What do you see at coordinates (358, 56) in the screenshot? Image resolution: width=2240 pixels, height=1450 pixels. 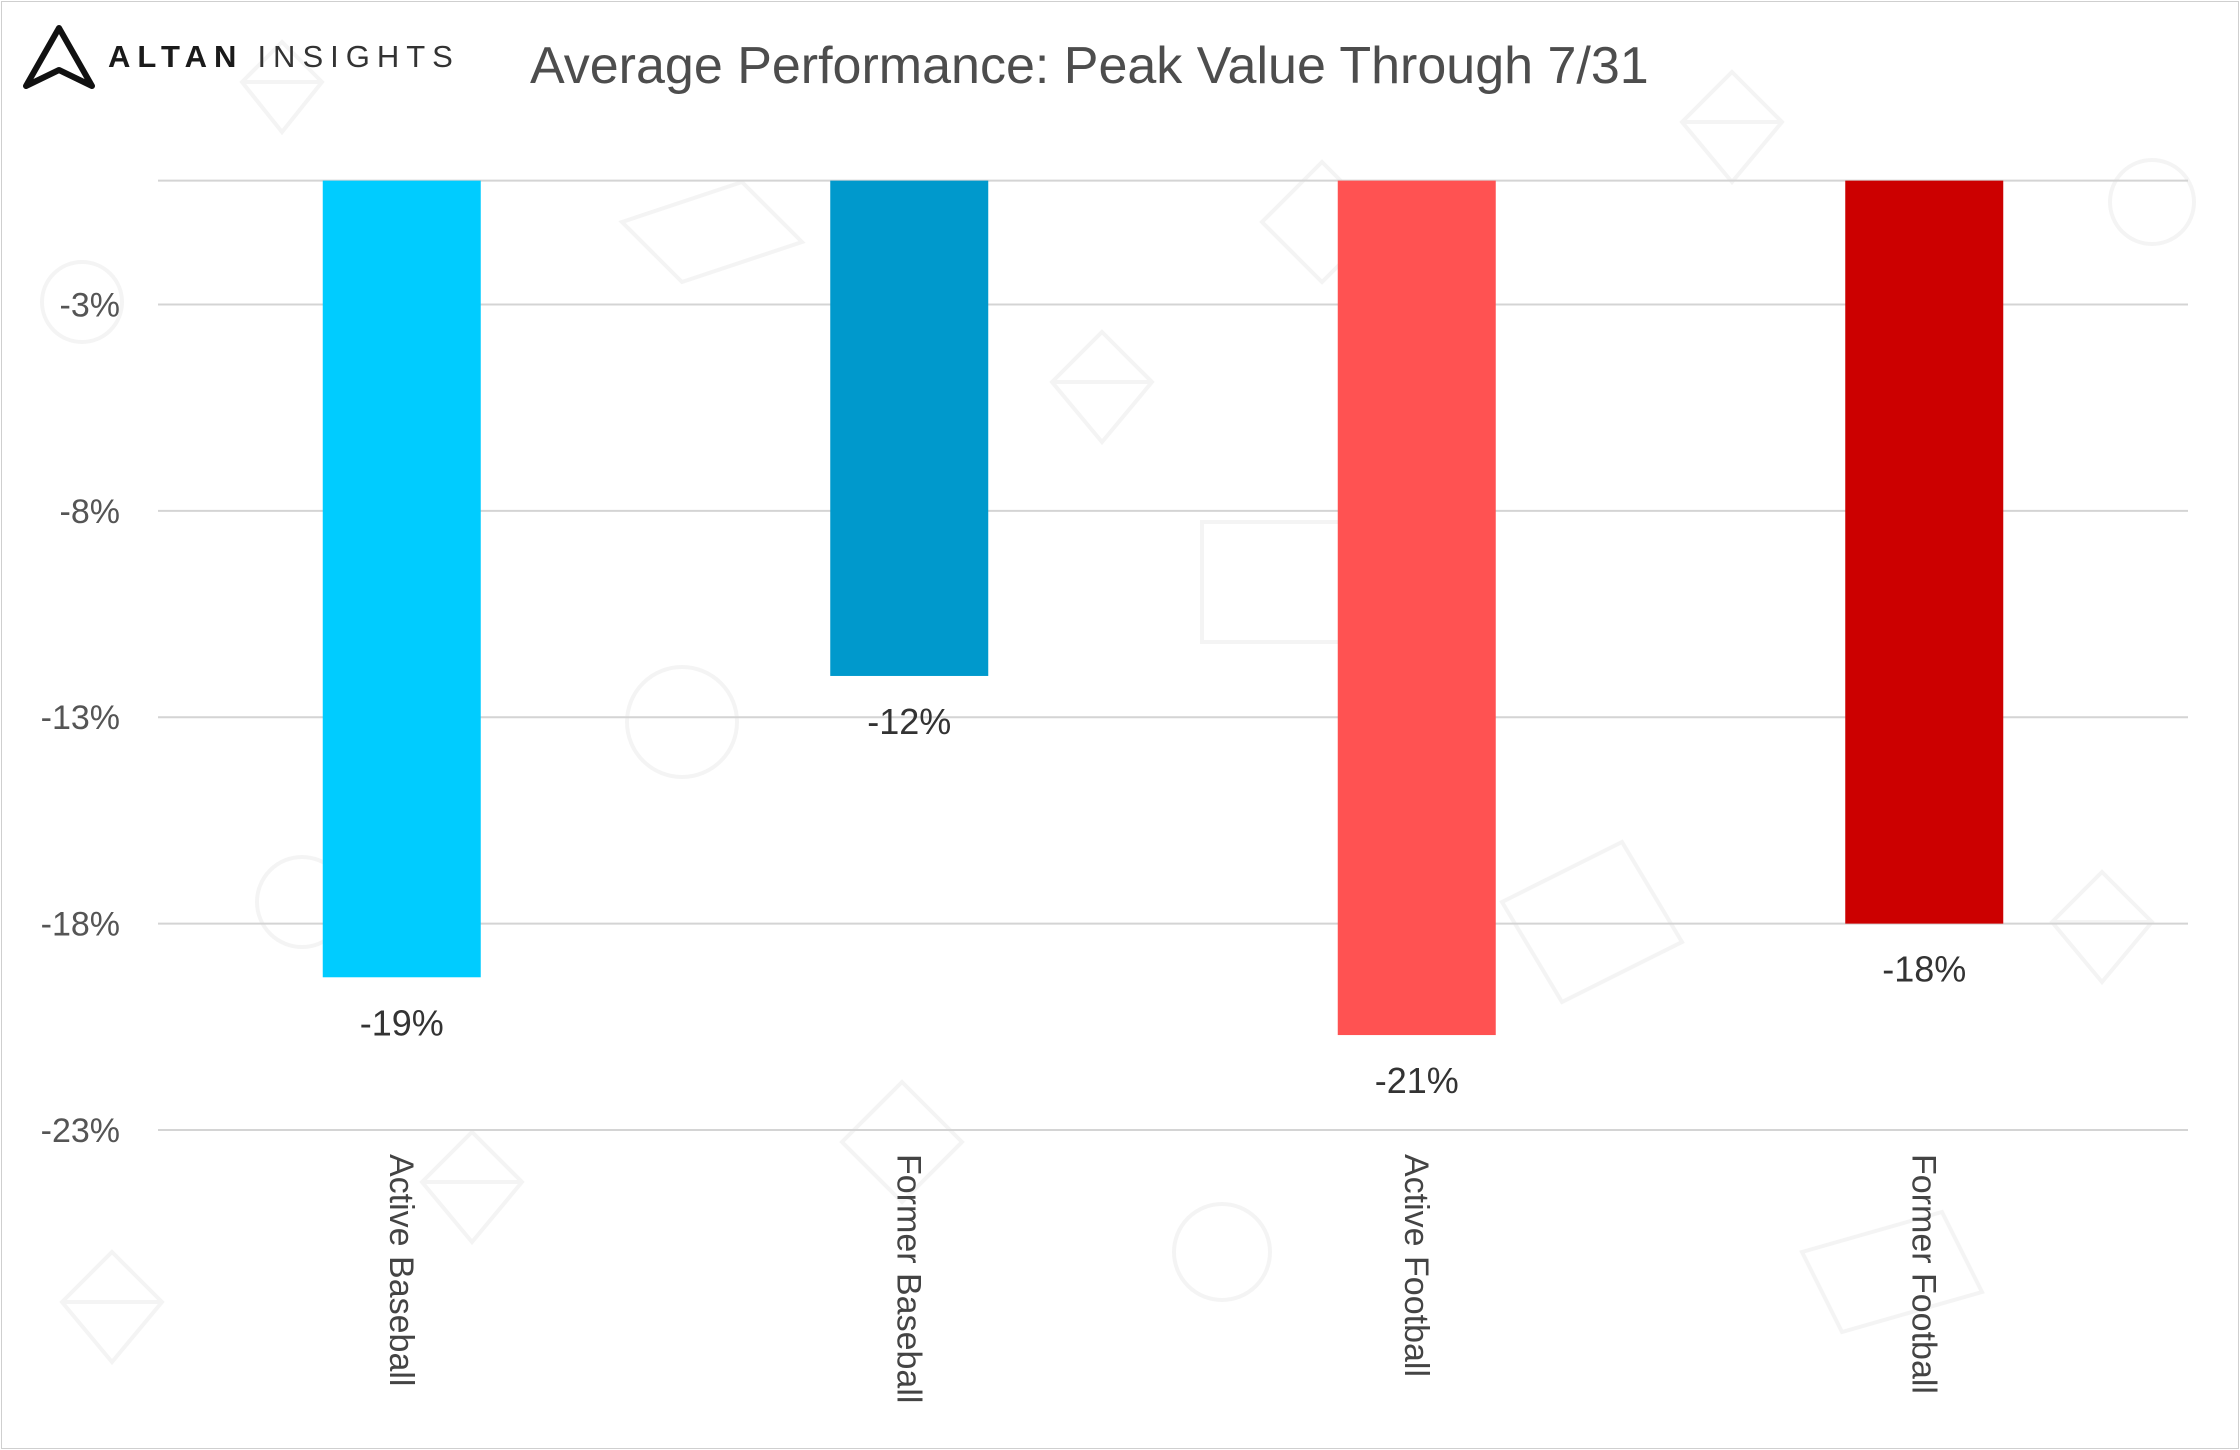 I see `brand-name-secondary: INSIGHTS` at bounding box center [358, 56].